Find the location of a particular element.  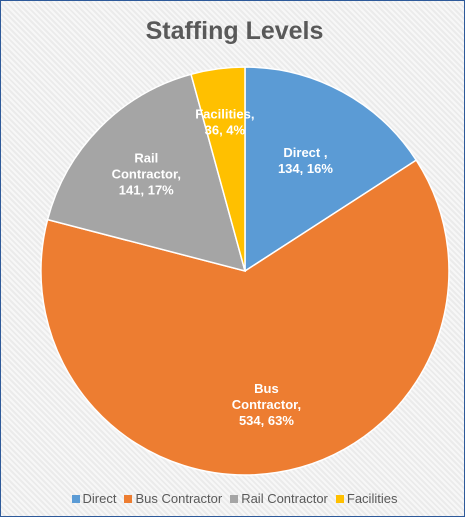

legend-item-direct: Direct is located at coordinates (94, 498).